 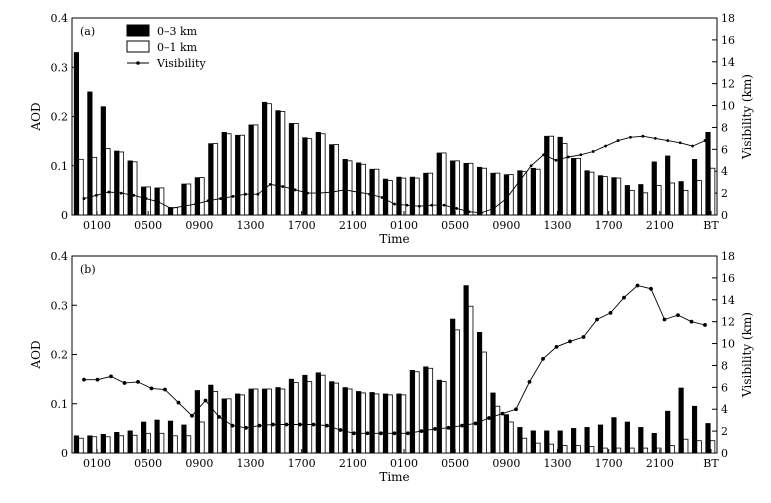 What do you see at coordinates (181, 63) in the screenshot?
I see `legend-label: Visibility` at bounding box center [181, 63].